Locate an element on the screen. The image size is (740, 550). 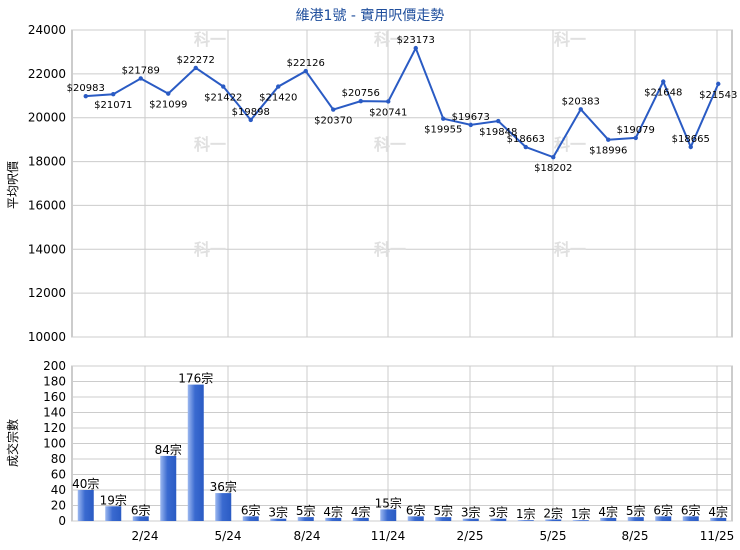
volume-data-label: 19宗 is located at coordinates (113, 499).